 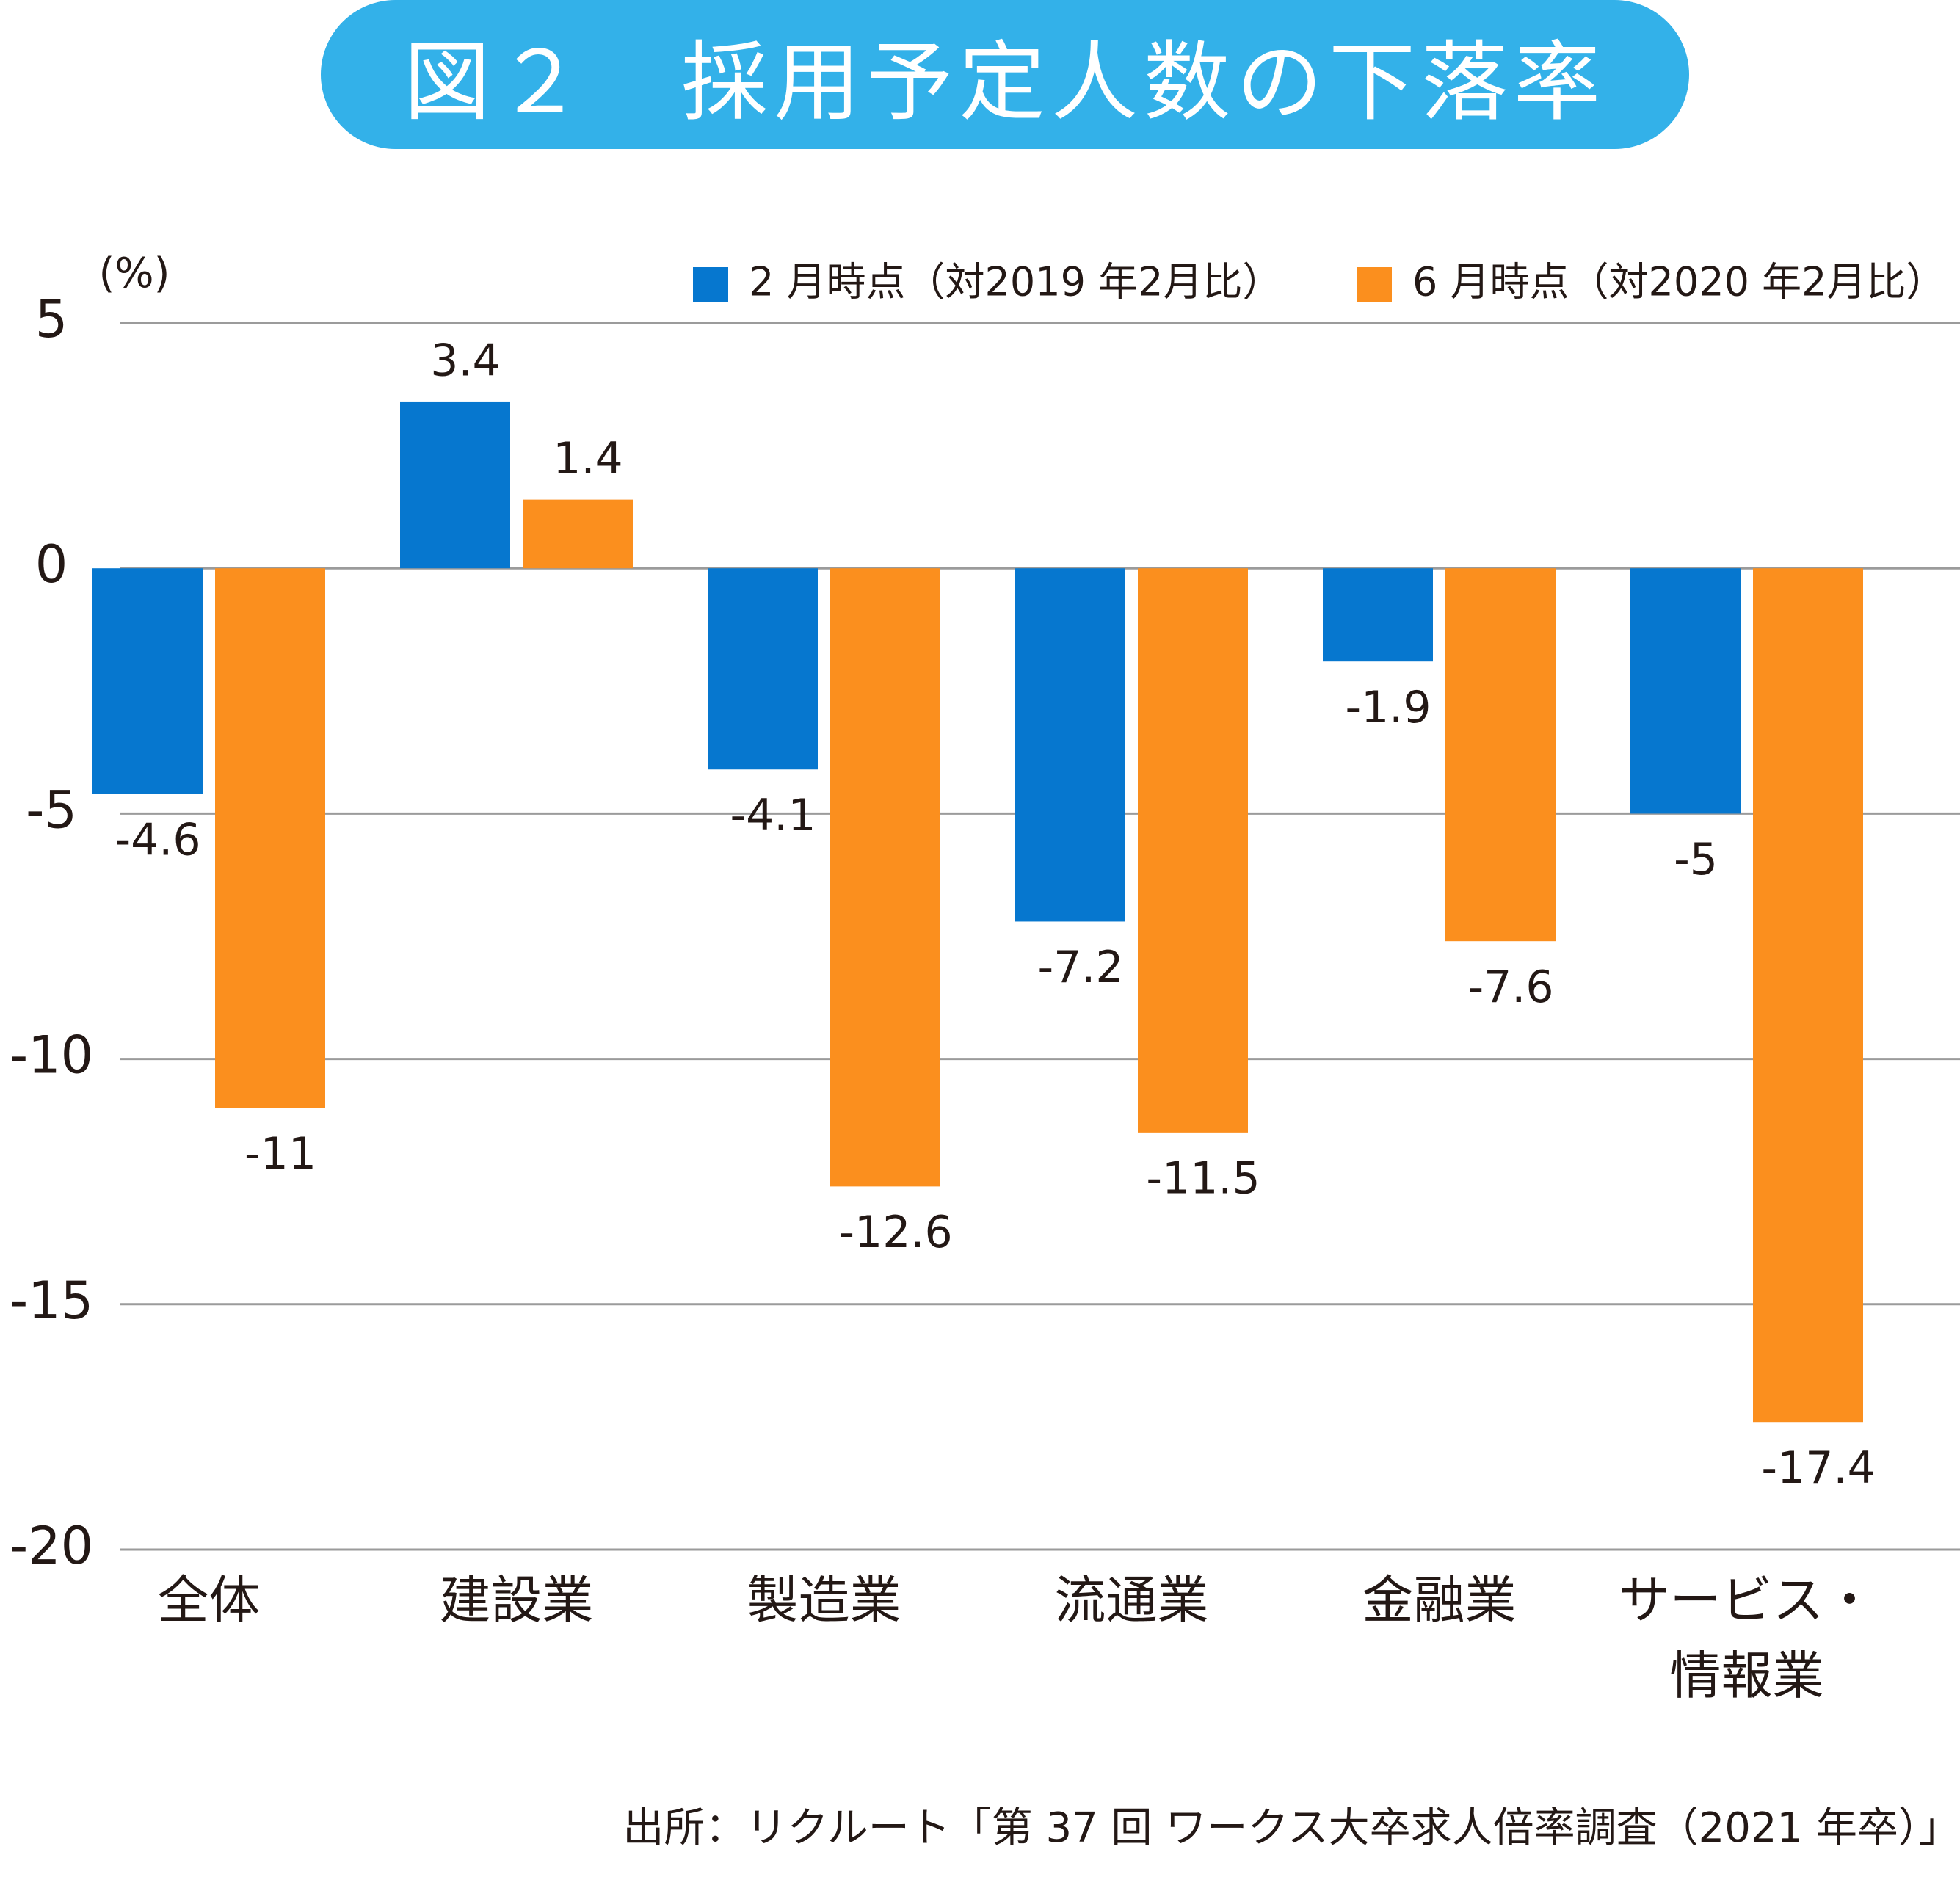 I want to click on x-tick-label: 流通業, so click(x=1132, y=1600).